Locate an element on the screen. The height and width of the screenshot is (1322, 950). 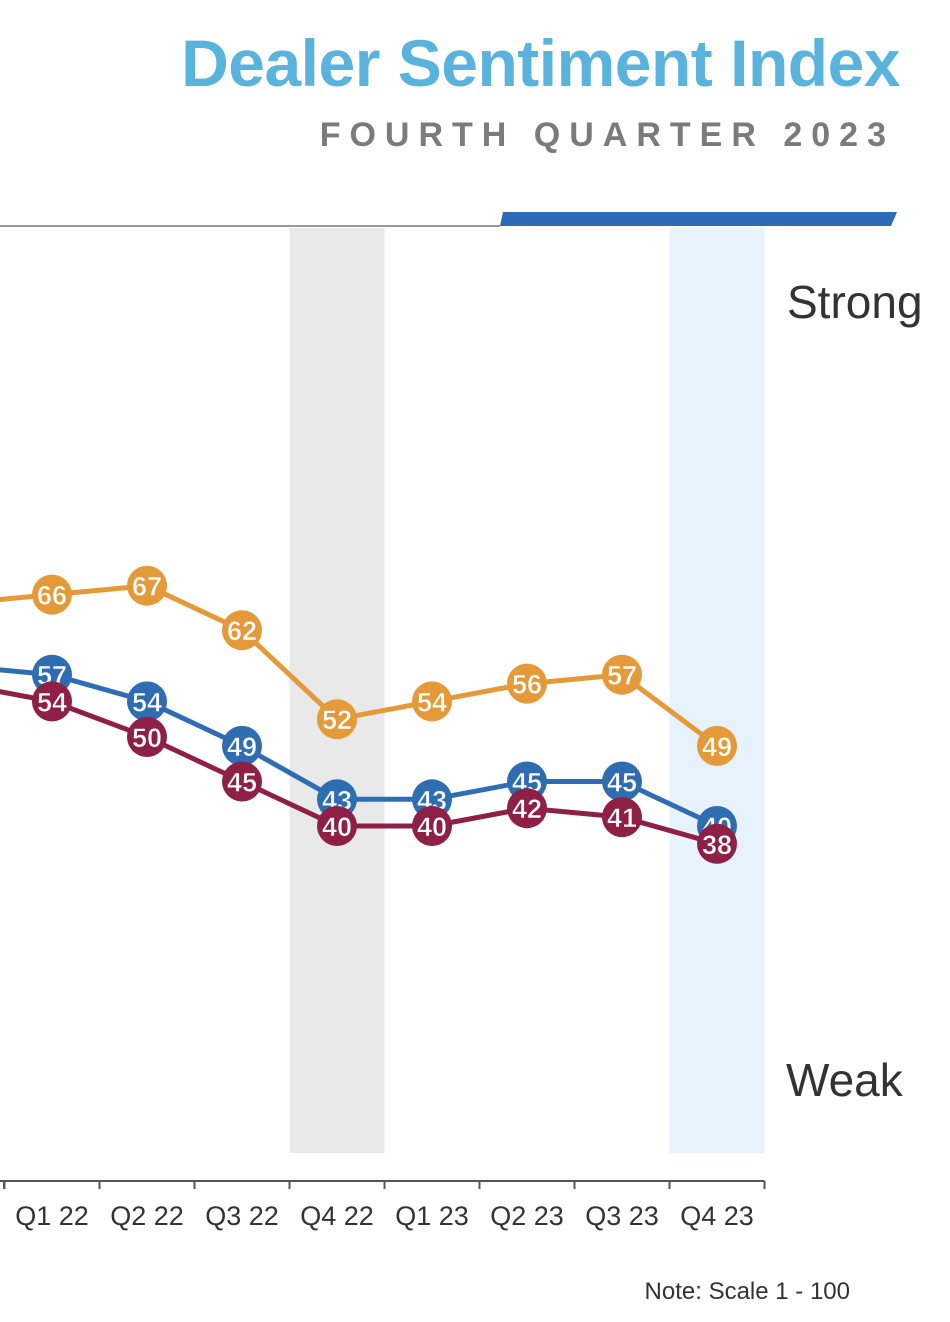
data-label: 66 is located at coordinates (52, 596).